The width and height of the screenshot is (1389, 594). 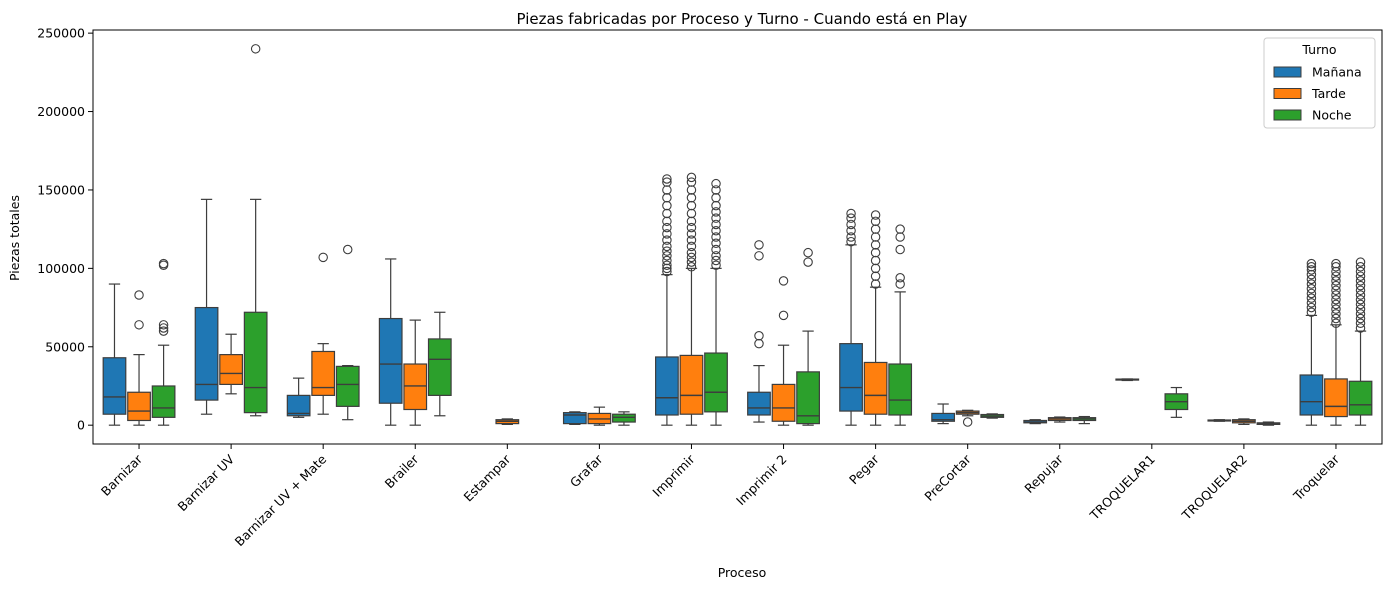 I want to click on y-tick-label: 100000, so click(x=61, y=268).